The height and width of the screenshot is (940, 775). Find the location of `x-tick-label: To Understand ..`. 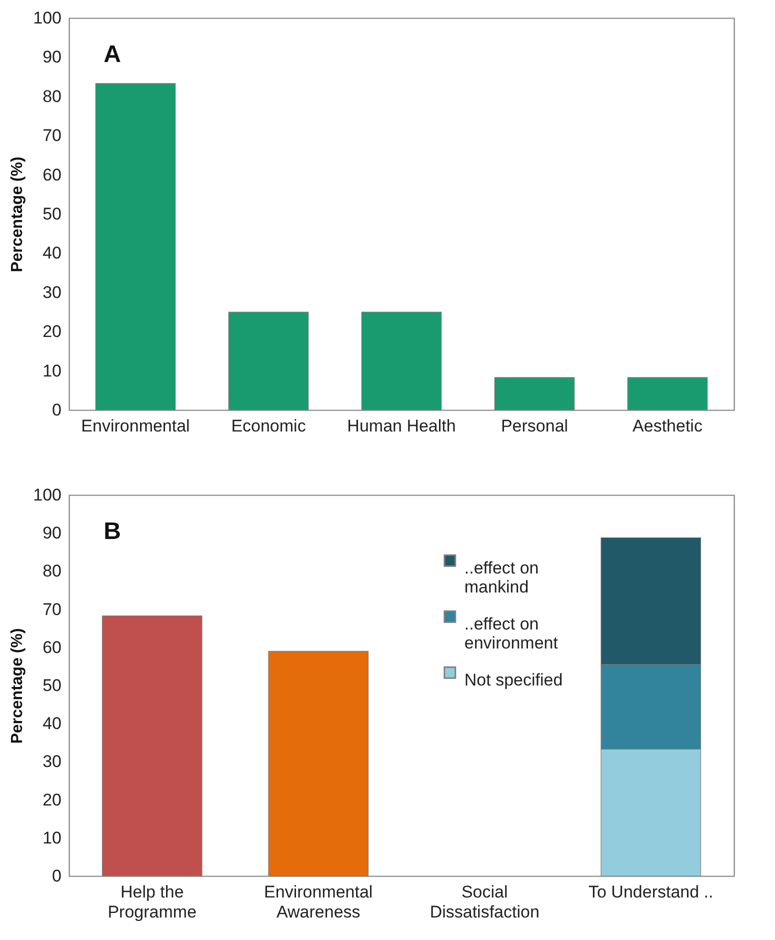

x-tick-label: To Understand .. is located at coordinates (651, 892).